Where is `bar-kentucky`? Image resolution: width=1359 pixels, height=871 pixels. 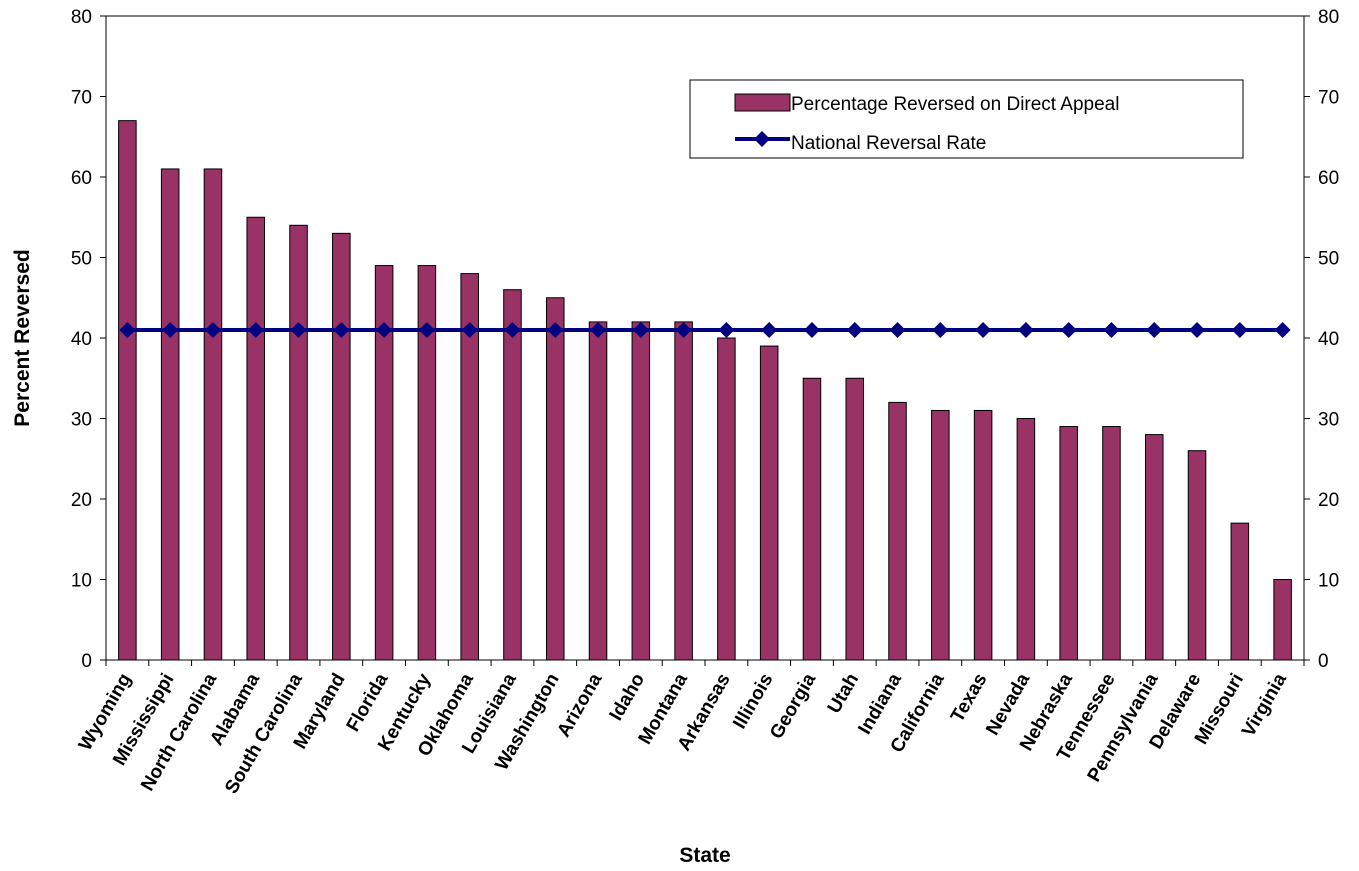 bar-kentucky is located at coordinates (427, 463).